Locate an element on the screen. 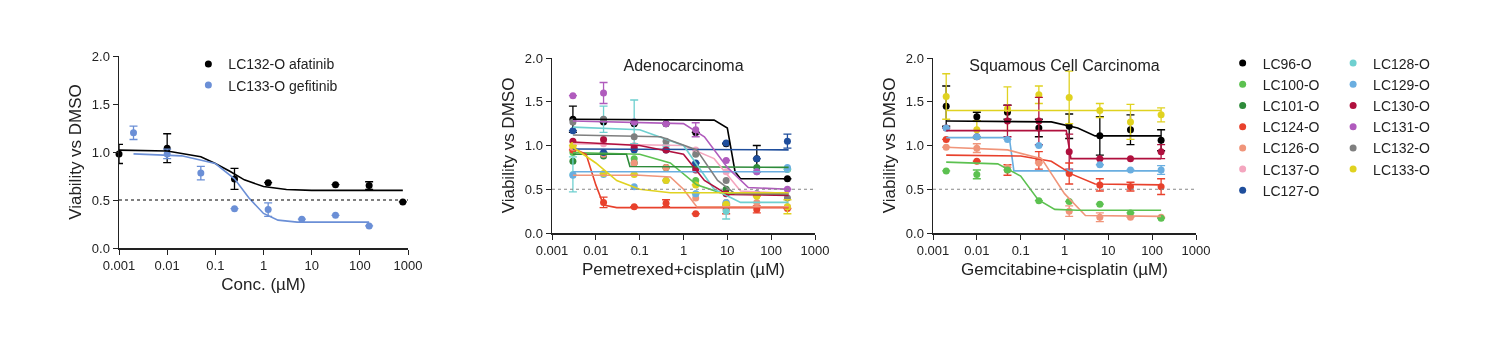 The image size is (1492, 337). legend-label: LC124-O is located at coordinates (1291, 127).